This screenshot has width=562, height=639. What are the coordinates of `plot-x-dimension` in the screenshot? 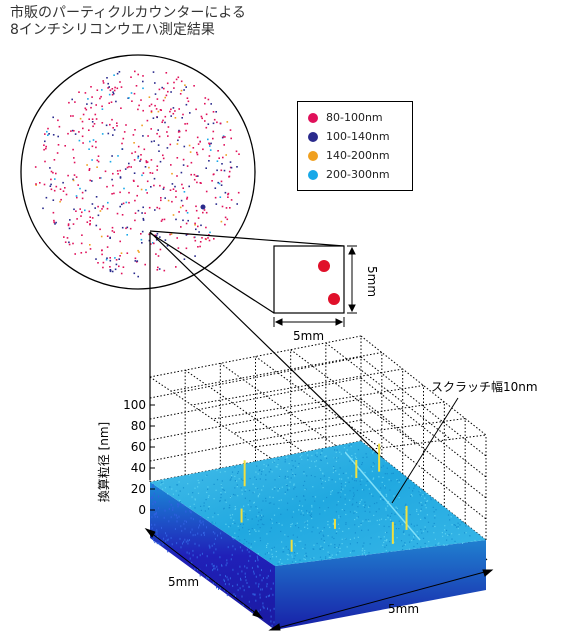 It's located at (204, 573).